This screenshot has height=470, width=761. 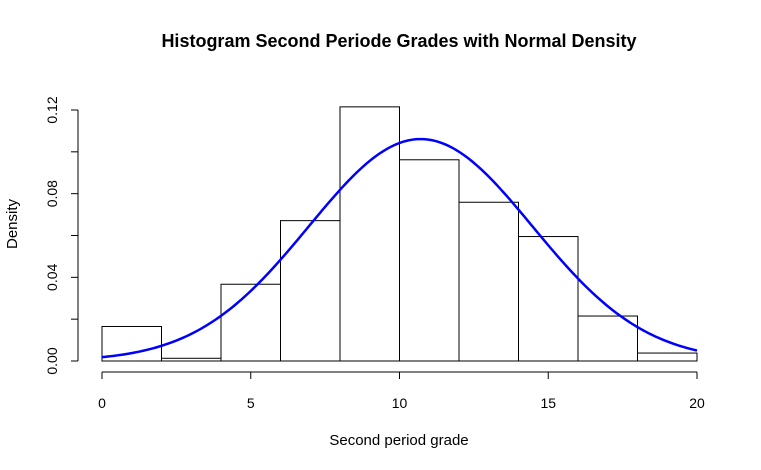 What do you see at coordinates (102, 403) in the screenshot?
I see `x-tick-label-0: 0` at bounding box center [102, 403].